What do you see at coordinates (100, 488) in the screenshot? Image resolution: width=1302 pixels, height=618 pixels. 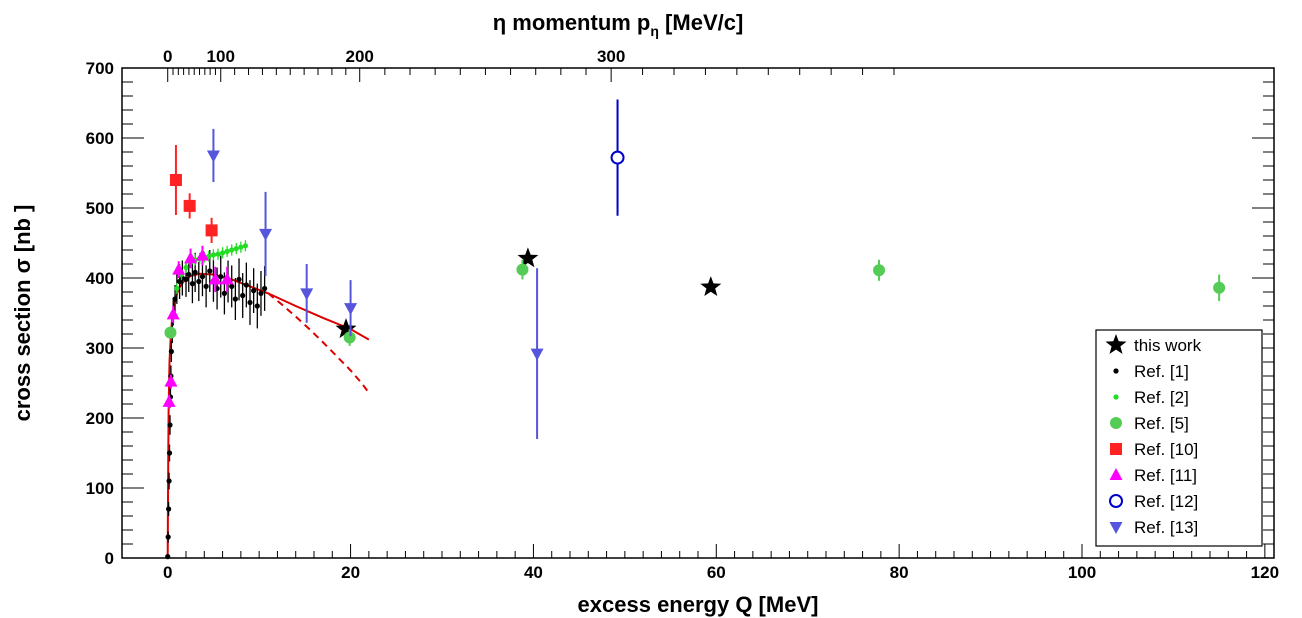 I see `y-tick-label: 100` at bounding box center [100, 488].